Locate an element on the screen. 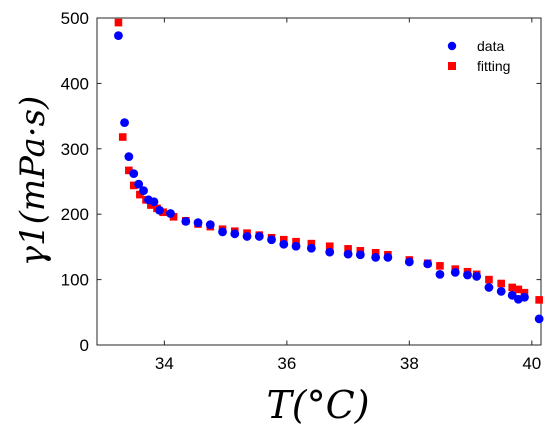 The width and height of the screenshot is (550, 430). y-tick-label: 500 is located at coordinates (75, 18).